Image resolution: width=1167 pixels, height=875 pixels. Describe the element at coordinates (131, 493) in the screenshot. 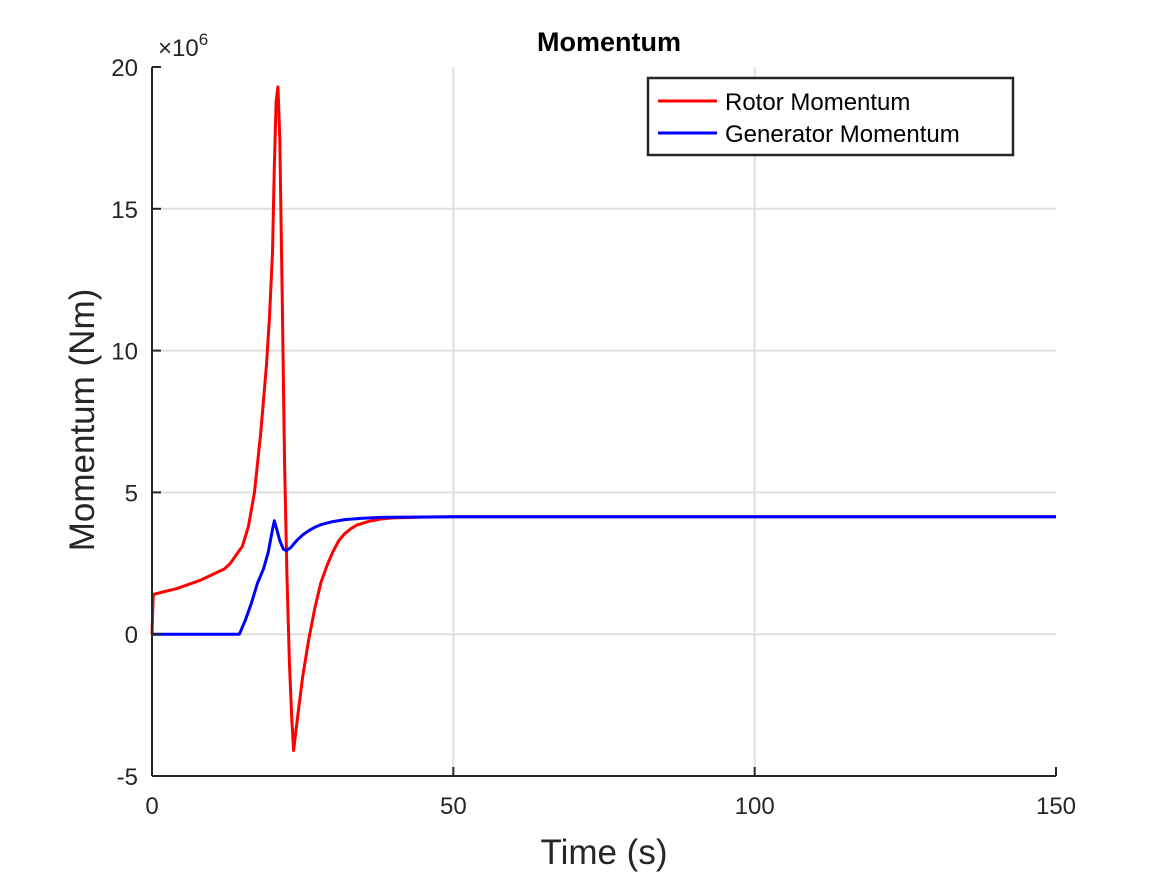

I see `y-tick-label: 5` at that location.